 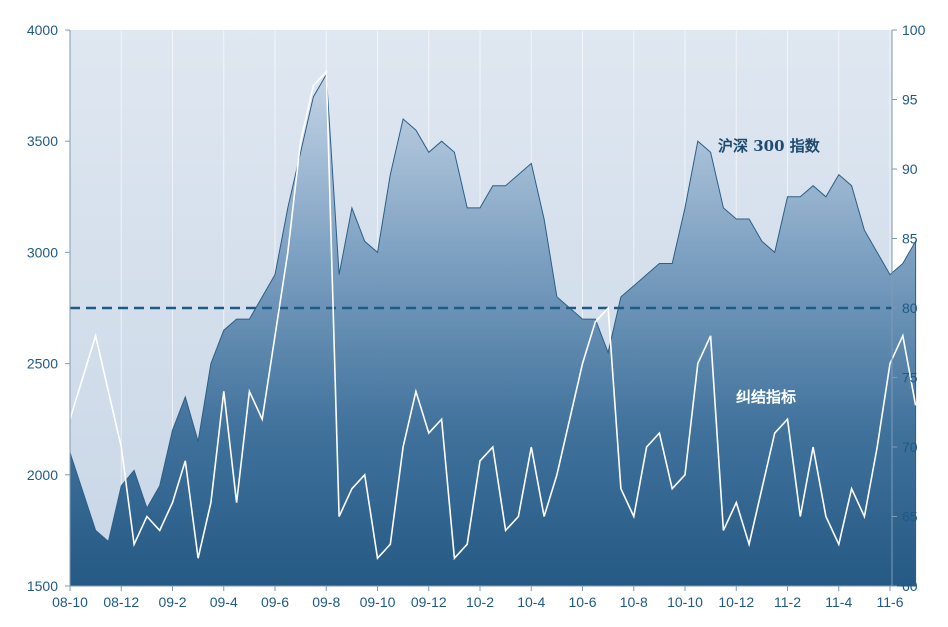 What do you see at coordinates (787, 602) in the screenshot?
I see `x-tick-label: 11-2` at bounding box center [787, 602].